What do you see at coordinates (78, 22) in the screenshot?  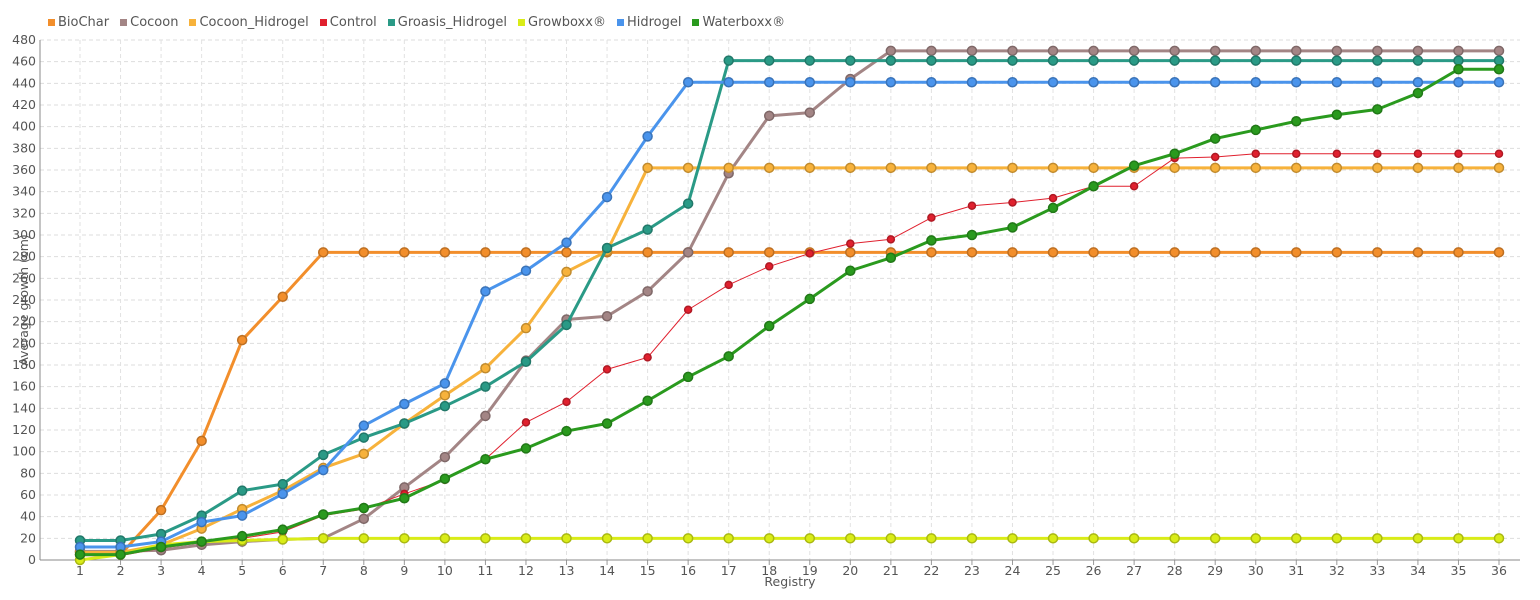 I see `legend-item: BioChar` at bounding box center [78, 22].